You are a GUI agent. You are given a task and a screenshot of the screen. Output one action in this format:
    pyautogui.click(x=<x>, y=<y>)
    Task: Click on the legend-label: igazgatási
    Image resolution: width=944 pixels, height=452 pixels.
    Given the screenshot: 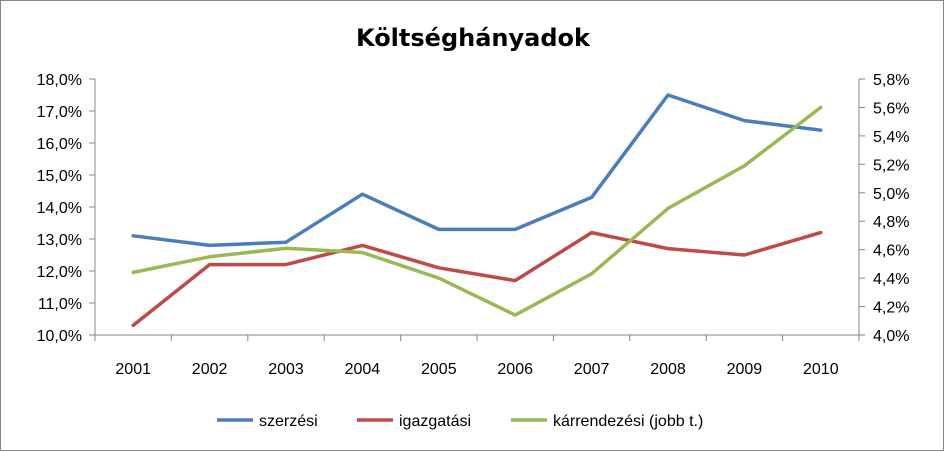 What is the action you would take?
    pyautogui.click(x=435, y=421)
    